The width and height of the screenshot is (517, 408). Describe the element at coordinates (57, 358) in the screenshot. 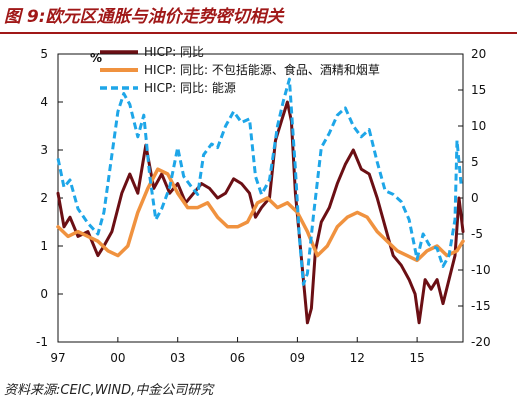

I see `x-axis-tick-label: 97` at that location.